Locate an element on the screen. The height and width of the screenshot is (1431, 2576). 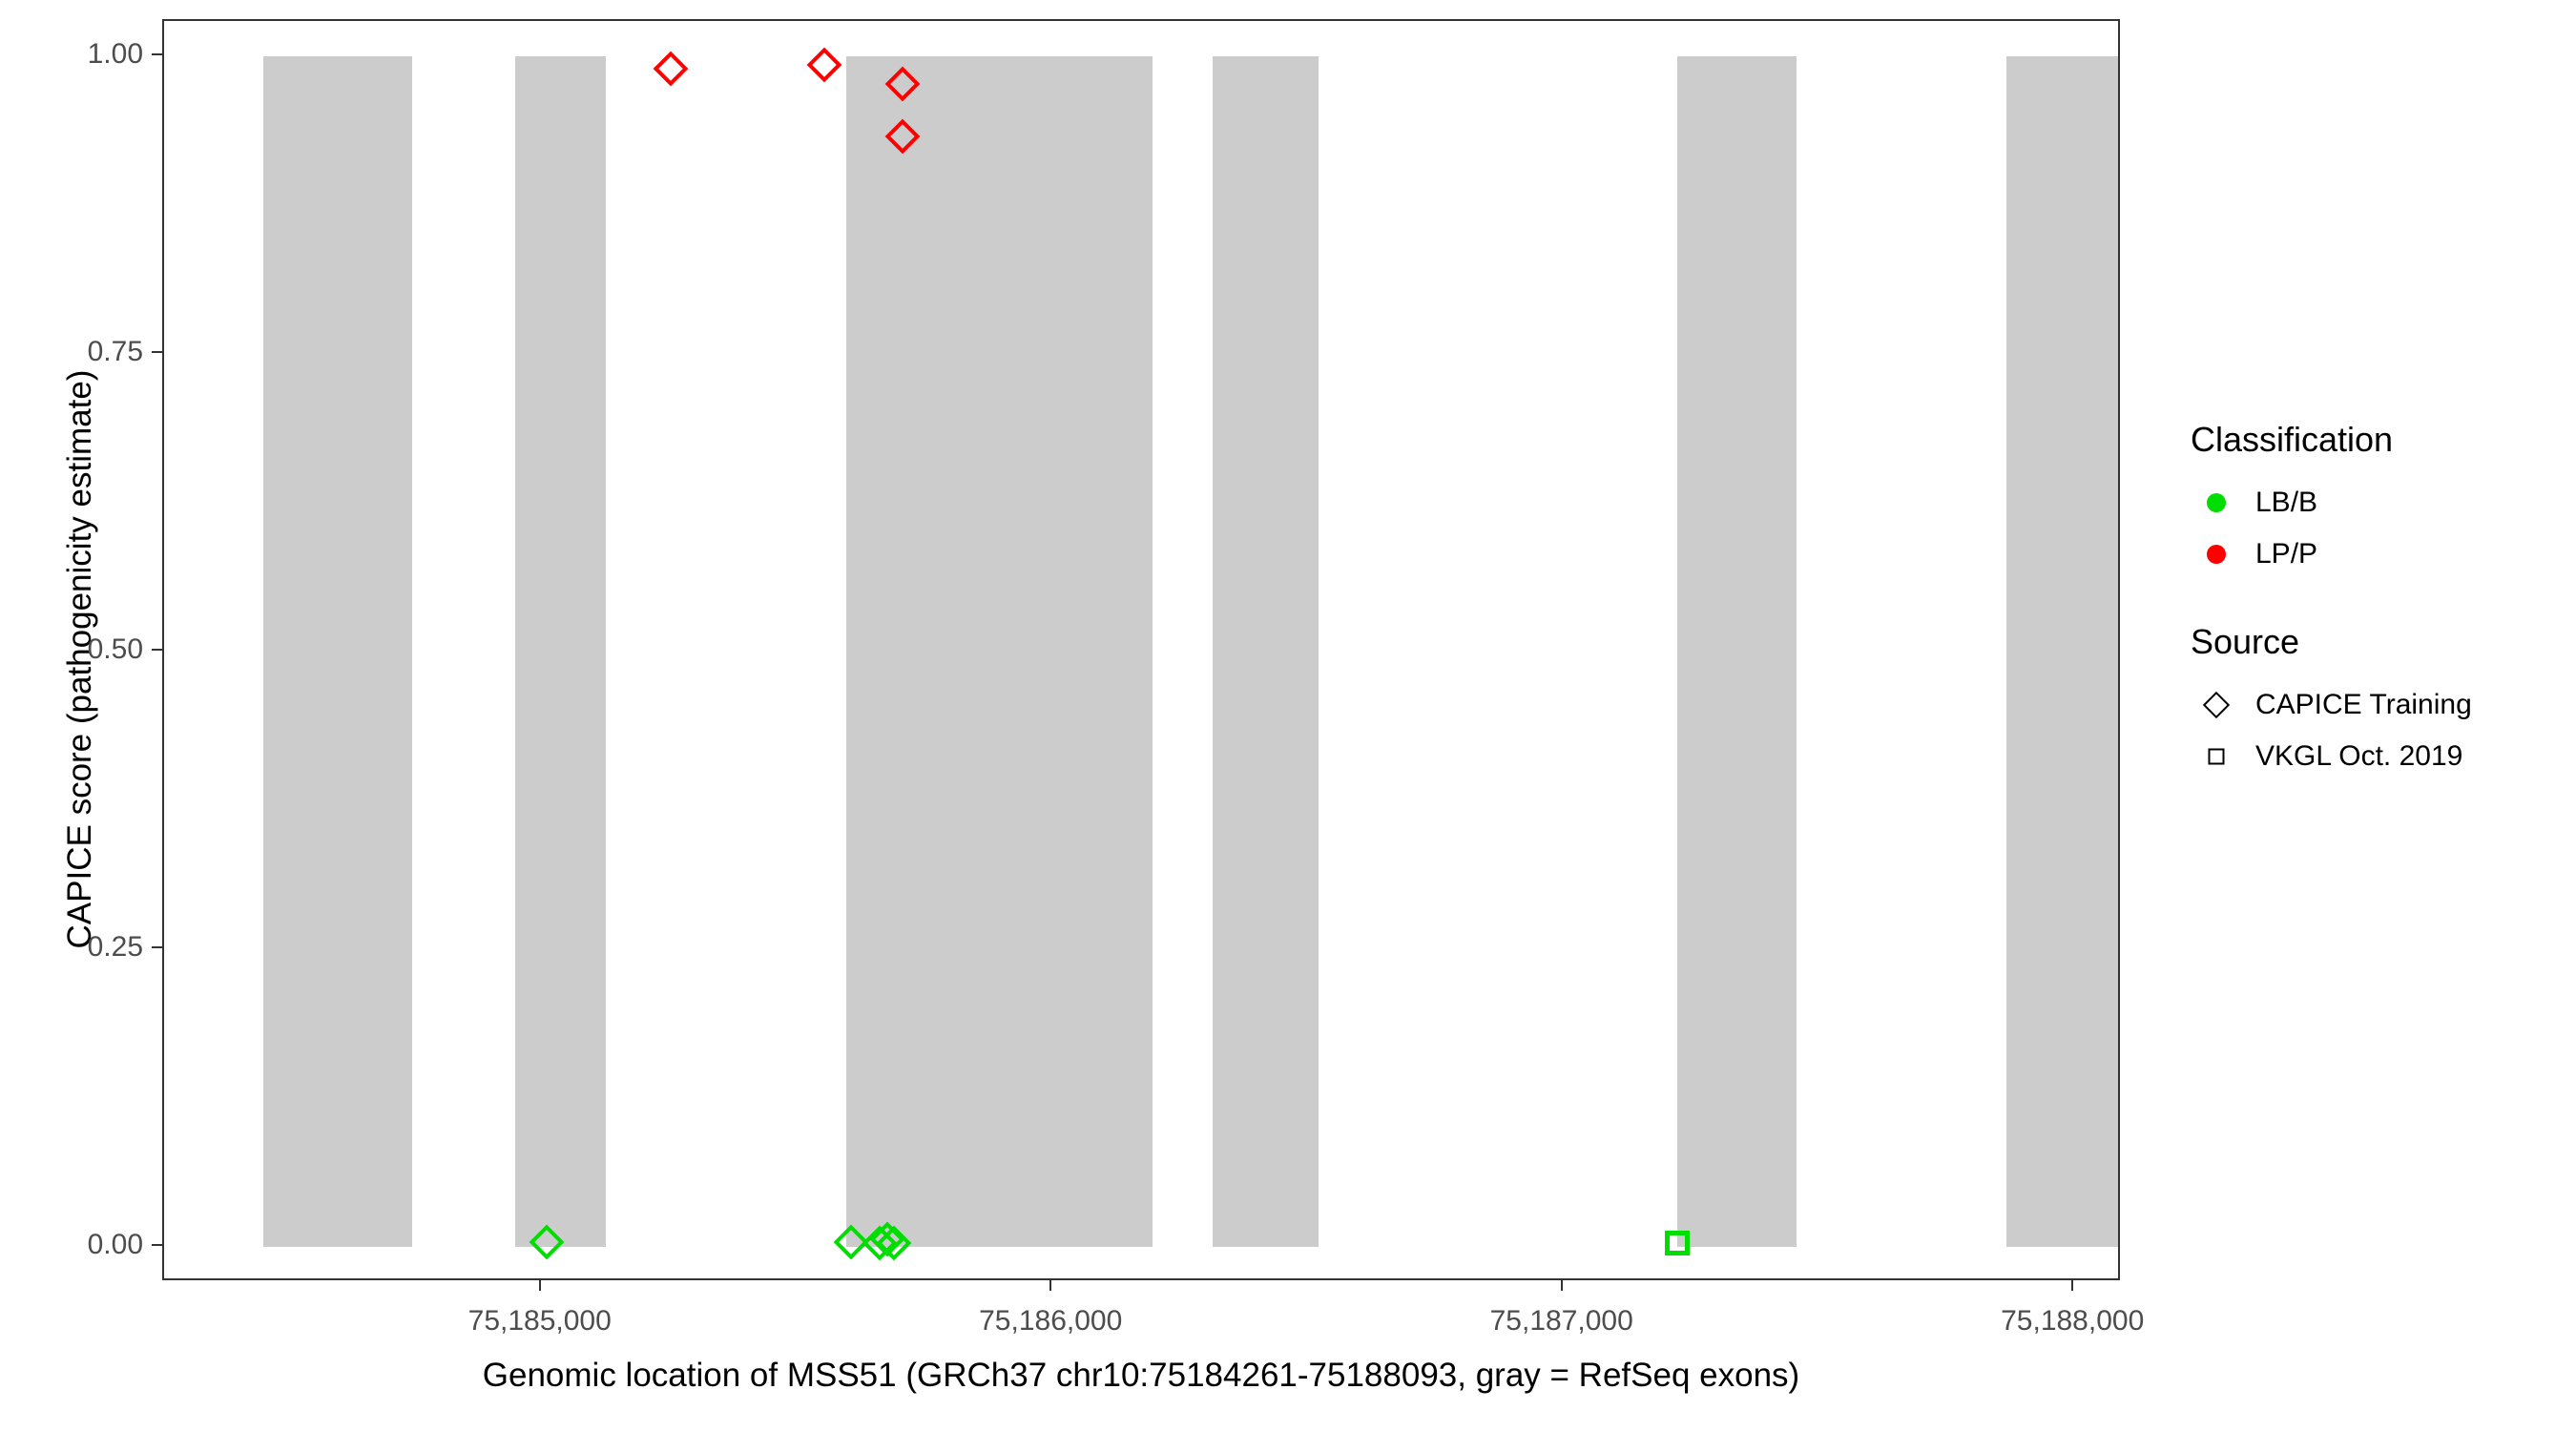
x-tick-label: 75,188,000 is located at coordinates (2073, 1321).